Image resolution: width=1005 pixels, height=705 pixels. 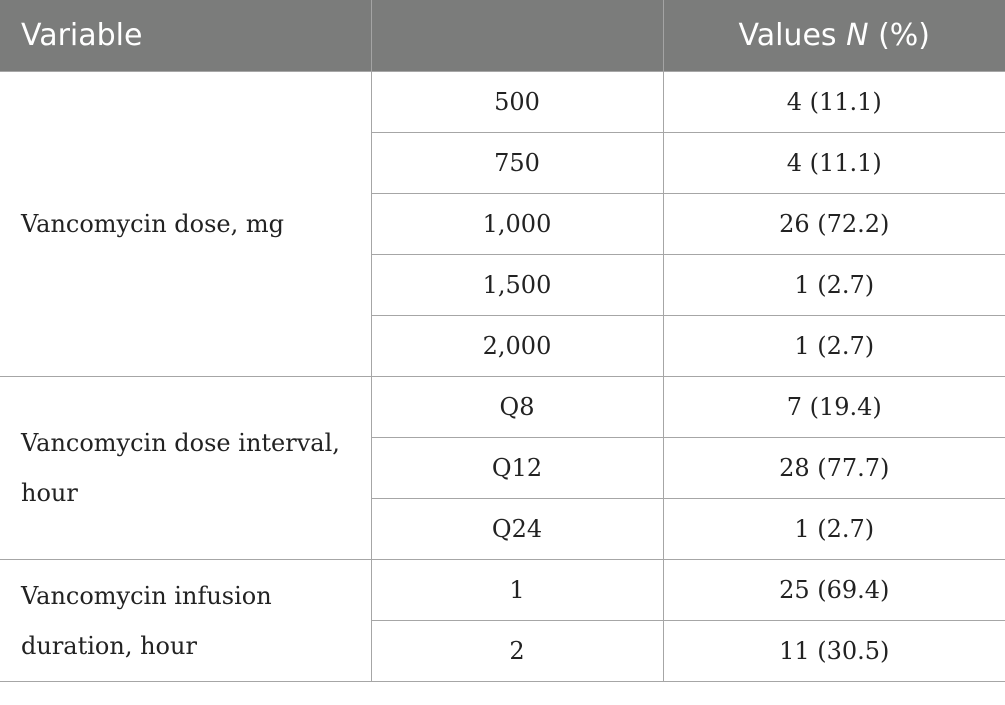 I want to click on value-cell: 26 (72.2), so click(x=833, y=224).